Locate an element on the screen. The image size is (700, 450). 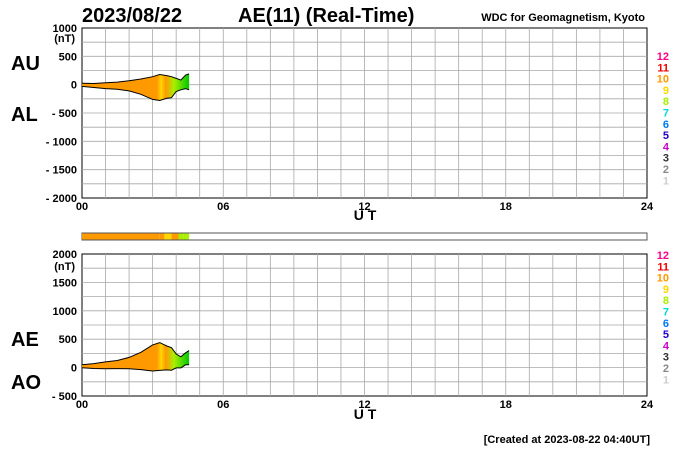
station-count-bar is located at coordinates (364, 236).